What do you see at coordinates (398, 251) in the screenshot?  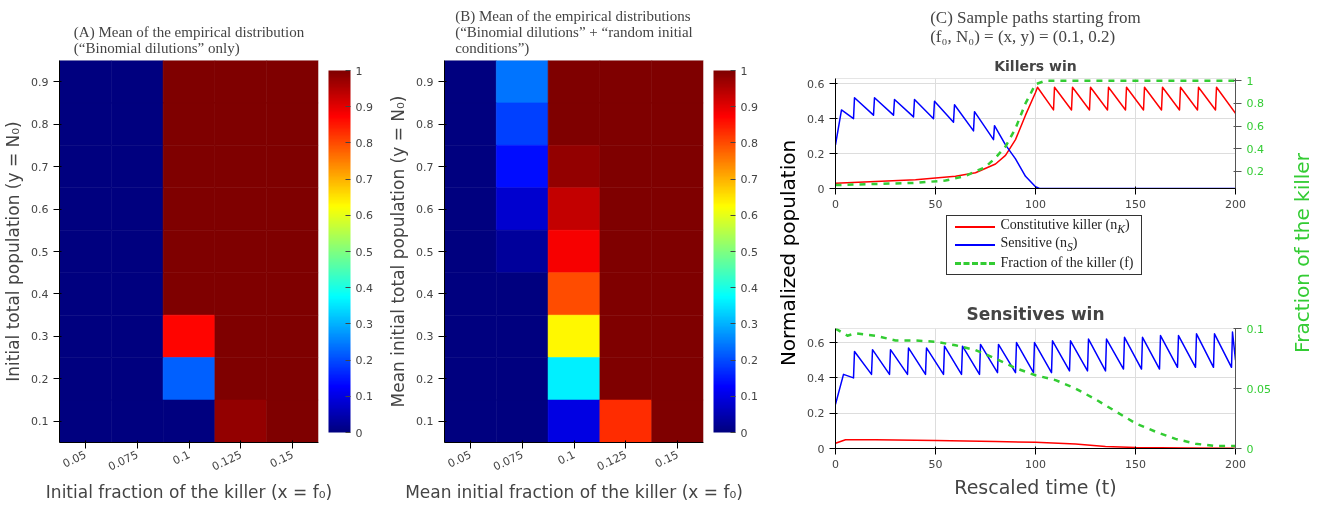 I see `y-axis-title: Mean initial total population (y = N₀)` at bounding box center [398, 251].